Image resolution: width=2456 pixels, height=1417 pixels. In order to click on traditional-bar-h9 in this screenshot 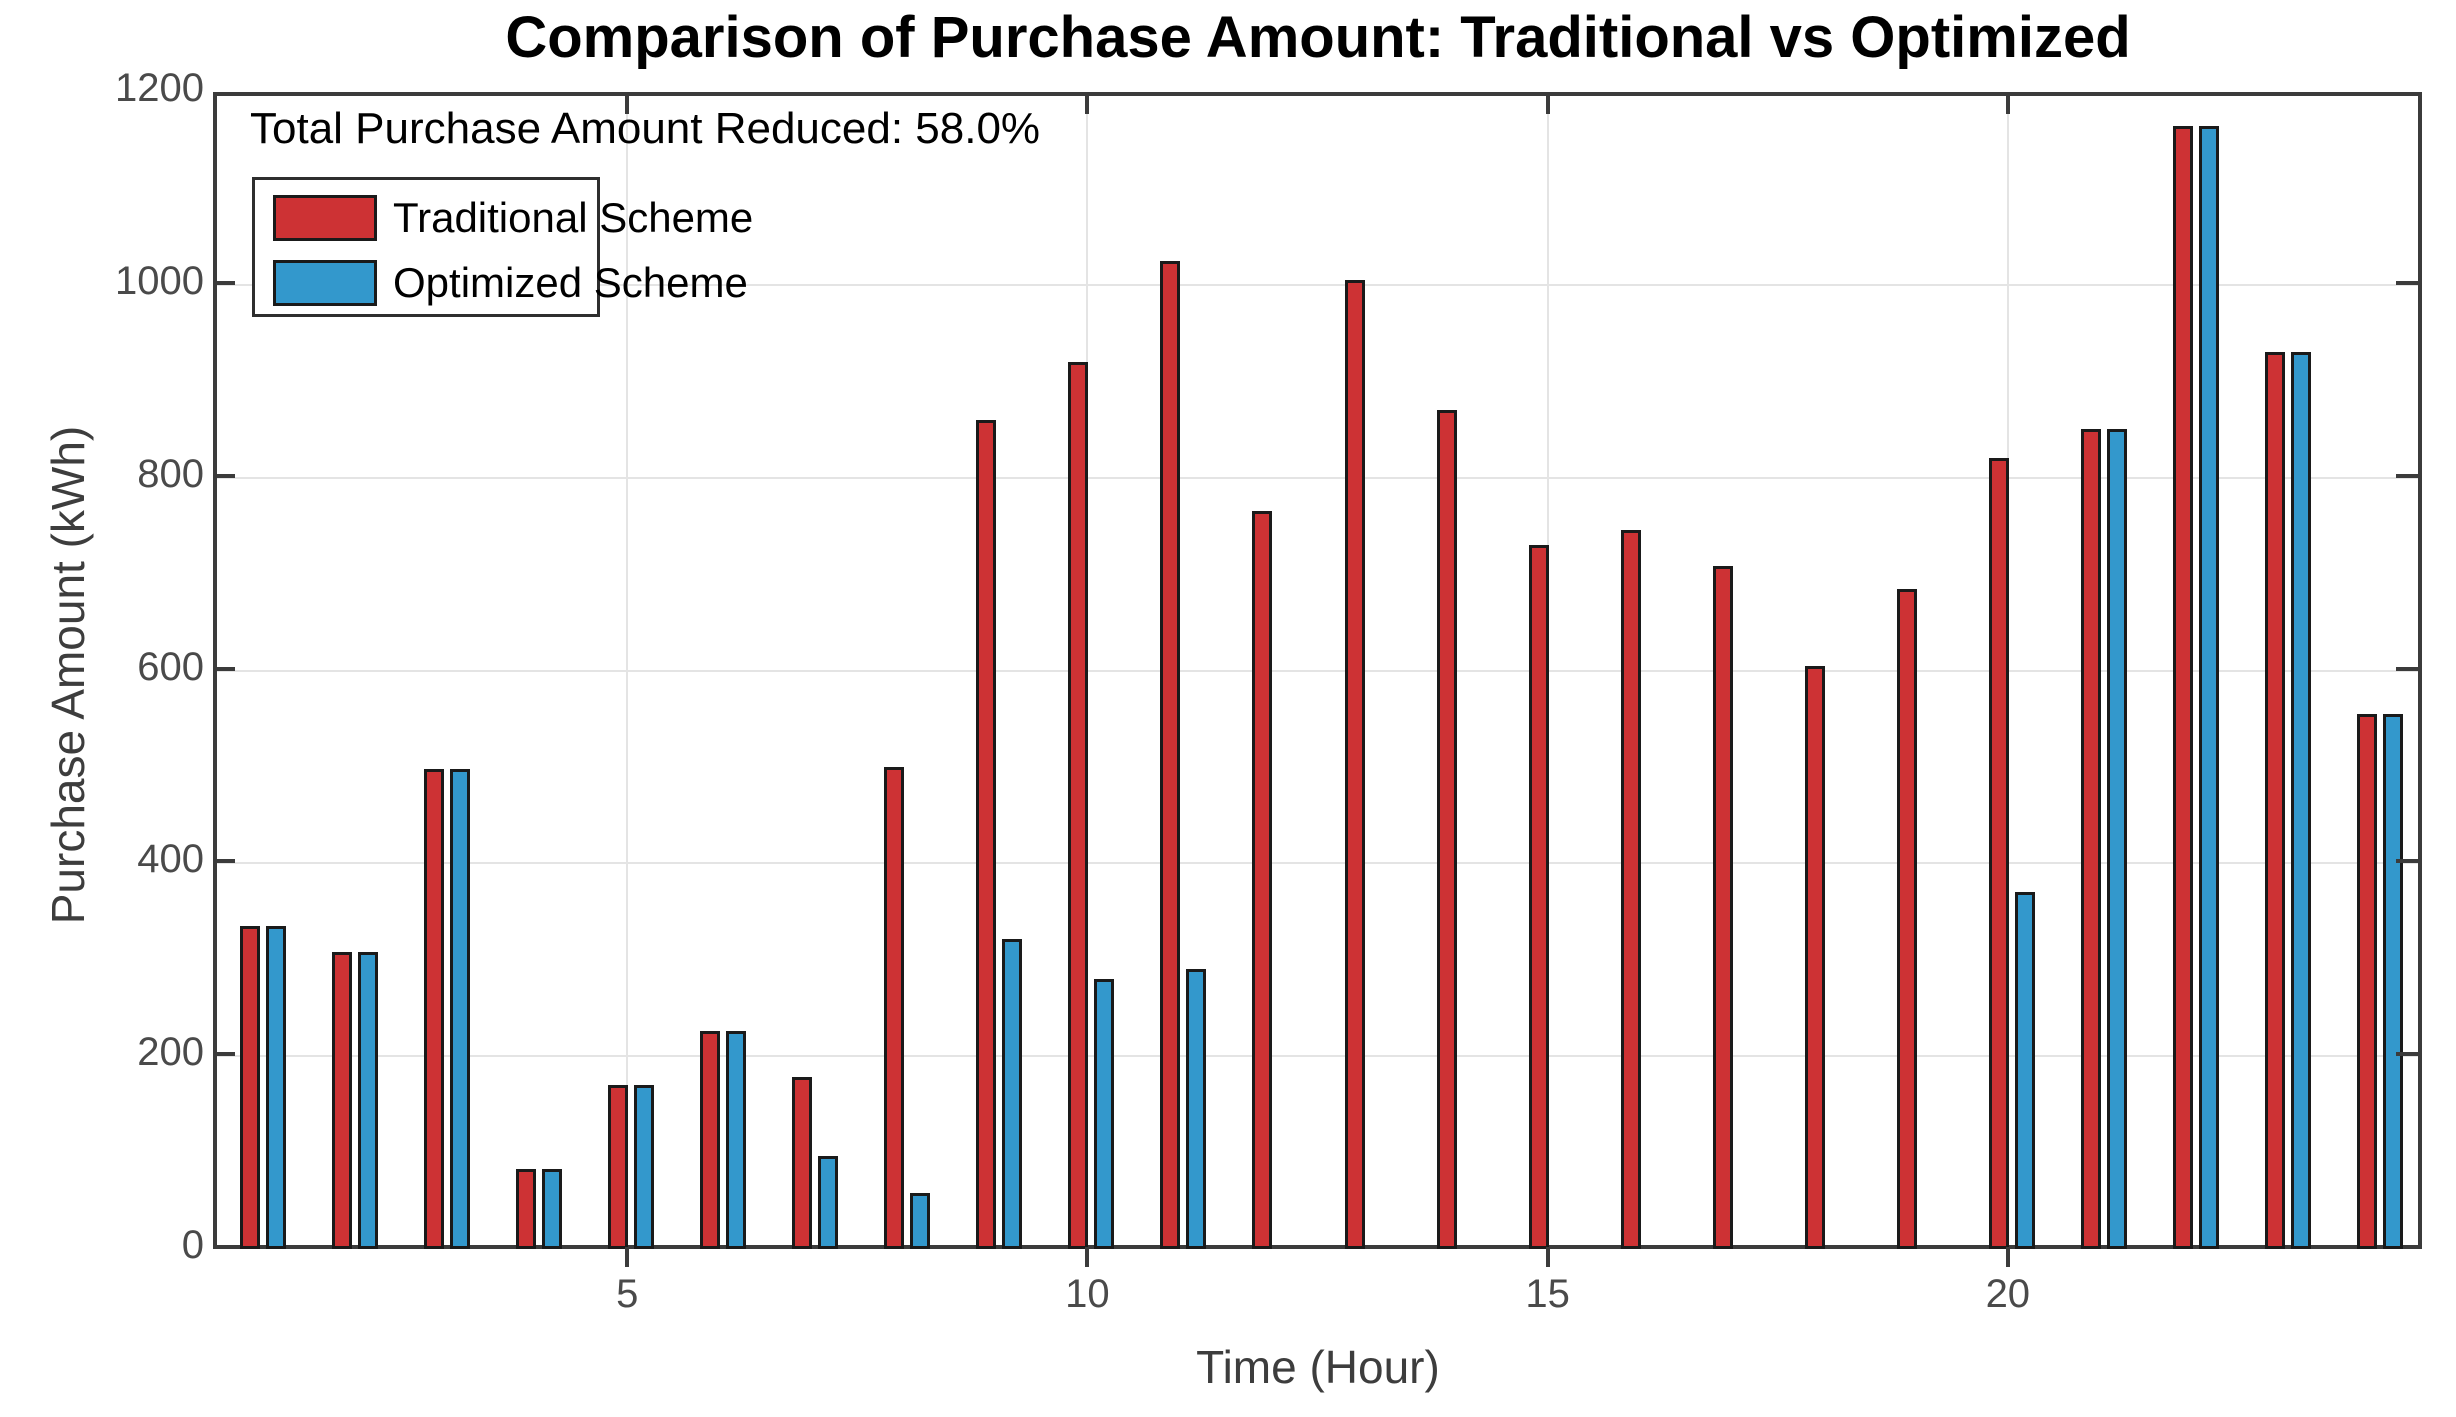, I will do `click(986, 834)`.